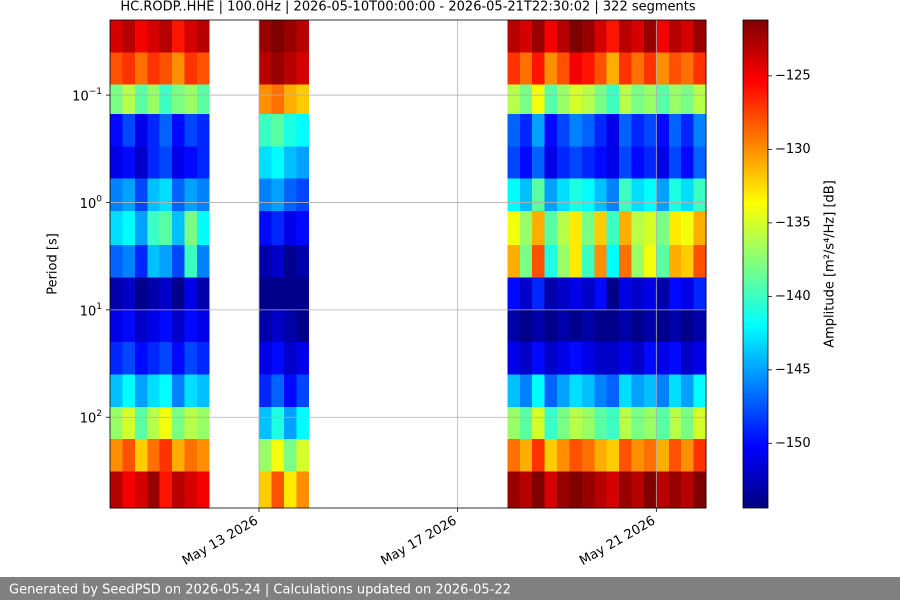 This screenshot has width=900, height=600. I want to click on y-tick-label: 10², so click(91, 418).